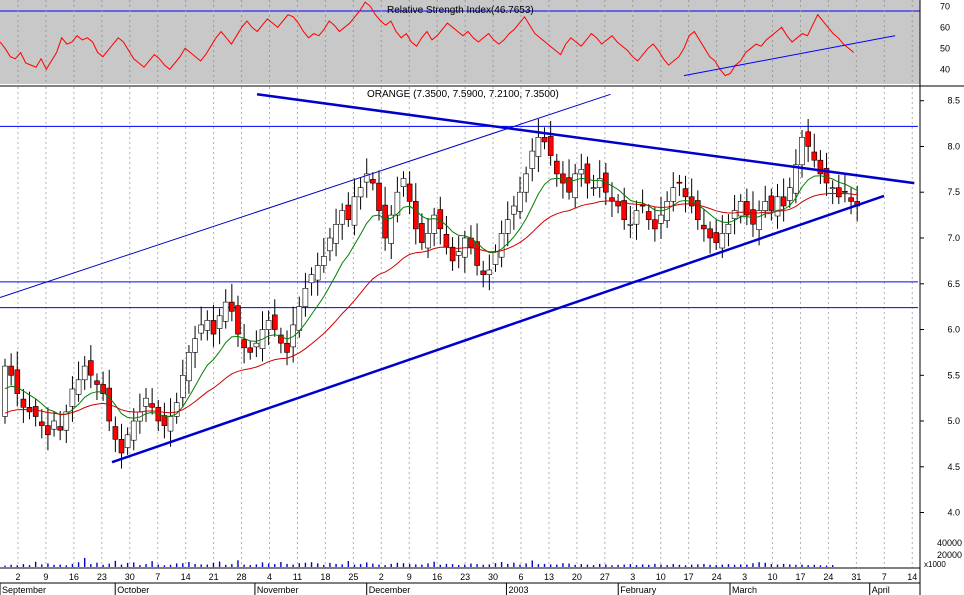 The image size is (964, 595). I want to click on rsi-y-axis: 40 50 60 70, so click(945, 37).